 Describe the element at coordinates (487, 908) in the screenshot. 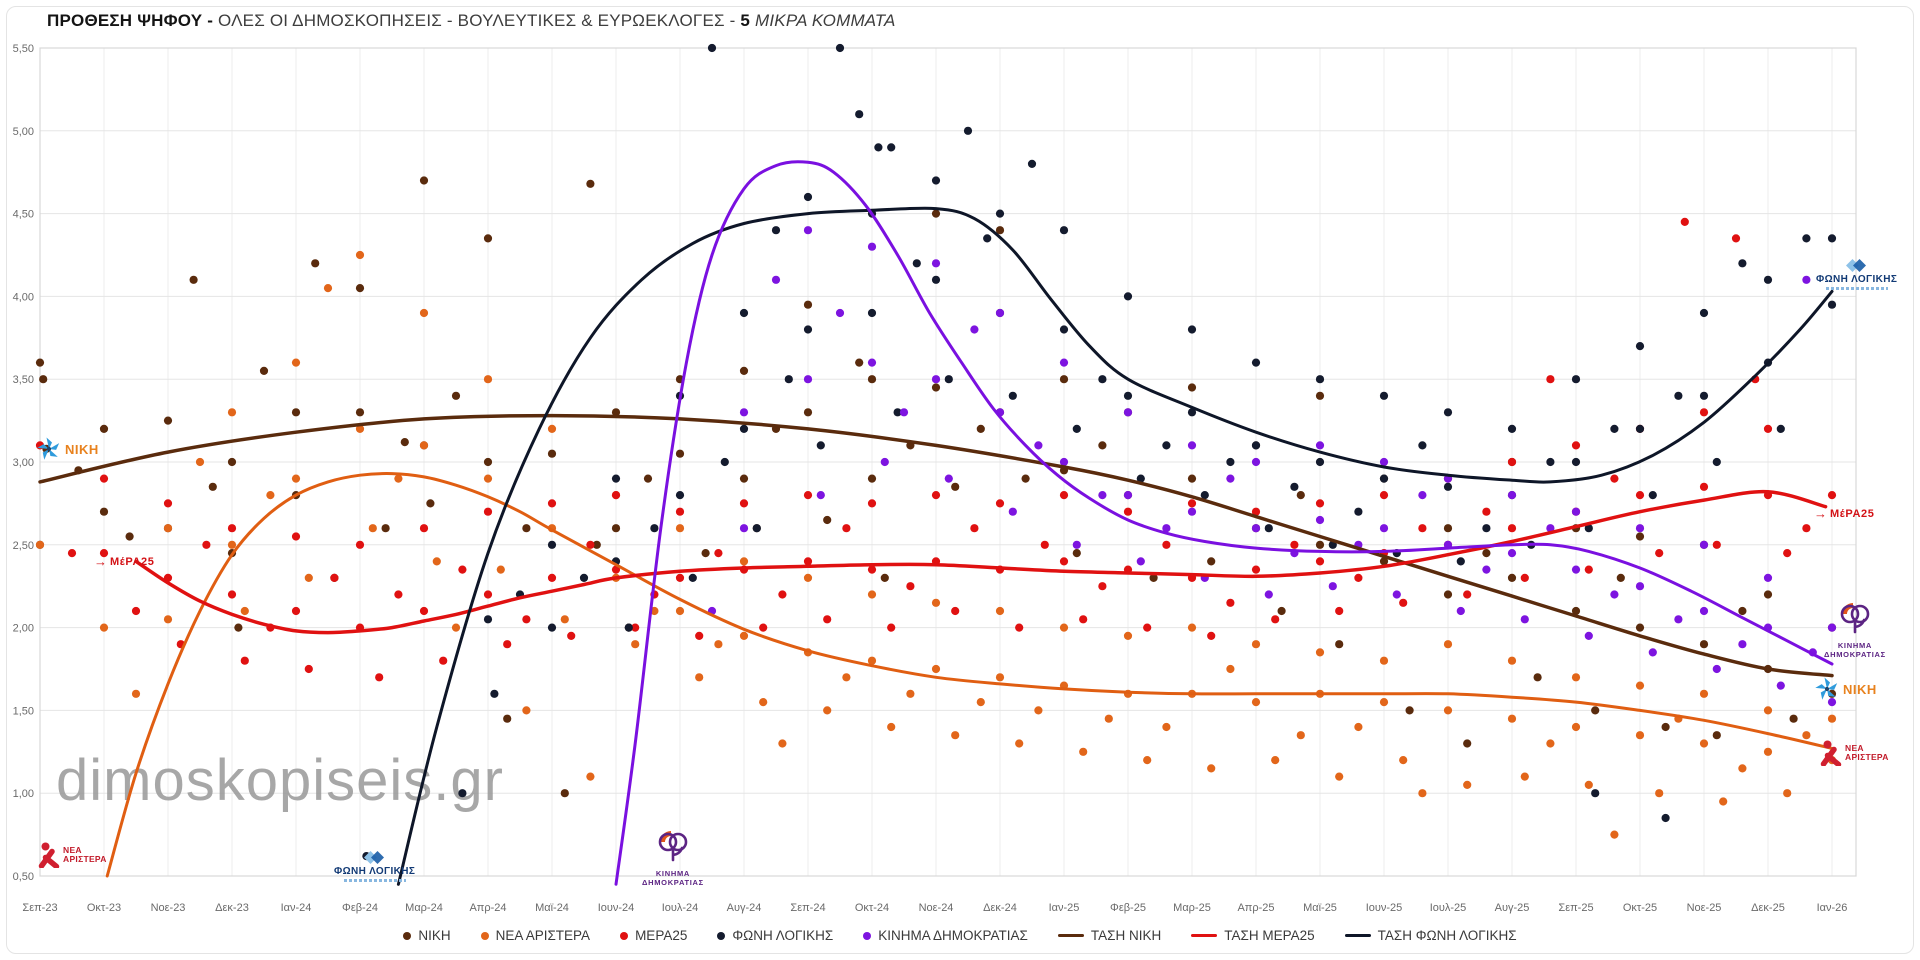

I see `x-tick-label: Απρ-24` at that location.